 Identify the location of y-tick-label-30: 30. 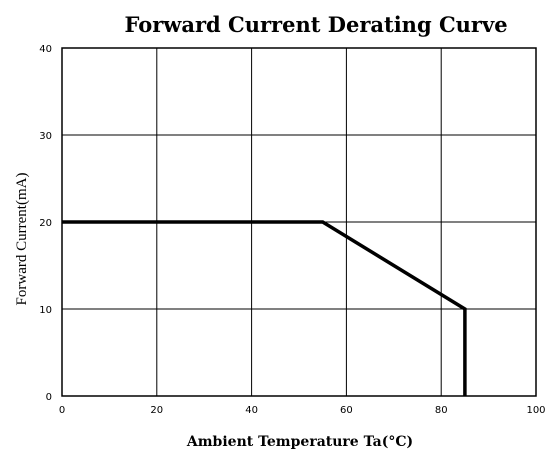
(45, 136).